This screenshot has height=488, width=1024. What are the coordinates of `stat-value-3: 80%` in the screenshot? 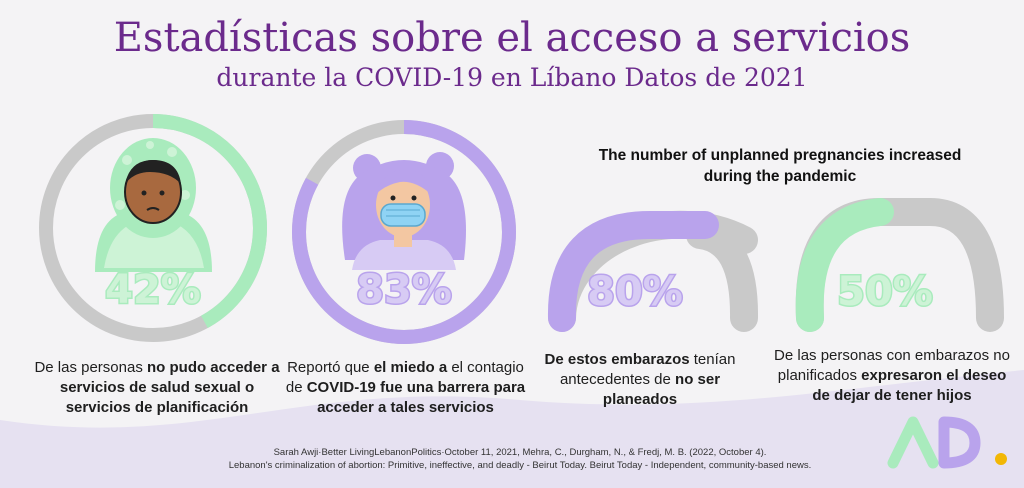 It's located at (635, 292).